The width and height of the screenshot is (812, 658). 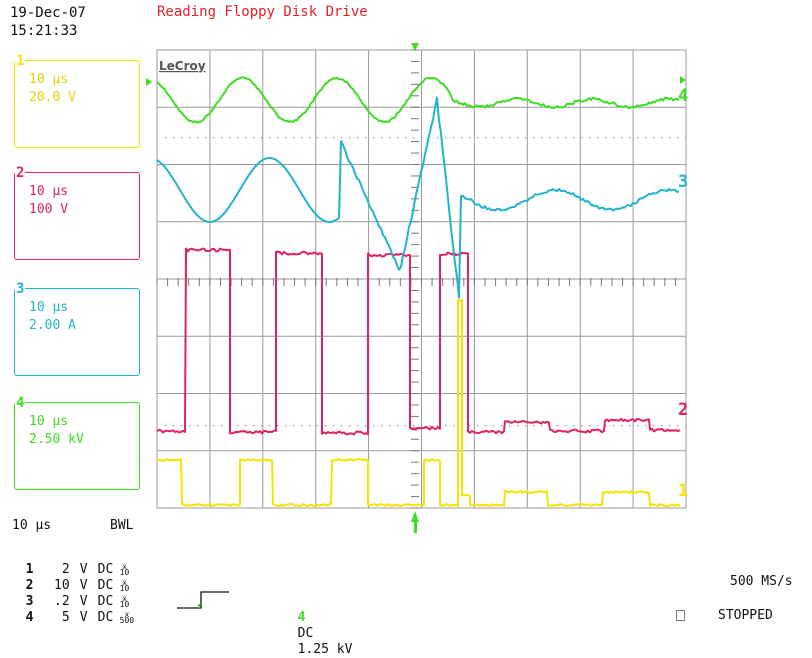 I want to click on trace-marker-1: 1, so click(x=683, y=491).